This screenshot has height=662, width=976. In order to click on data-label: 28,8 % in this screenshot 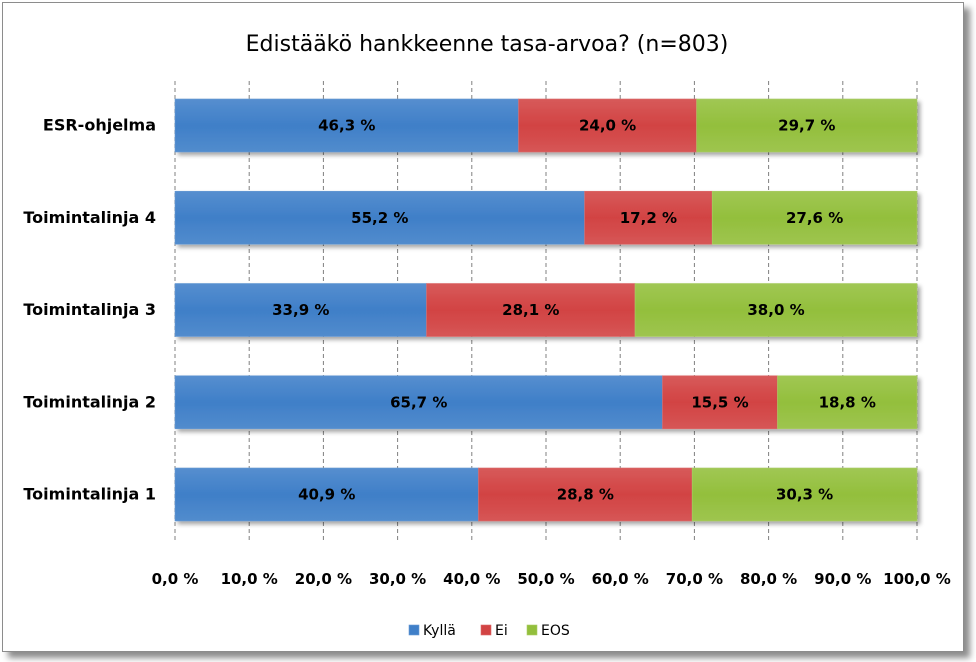, I will do `click(585, 495)`.